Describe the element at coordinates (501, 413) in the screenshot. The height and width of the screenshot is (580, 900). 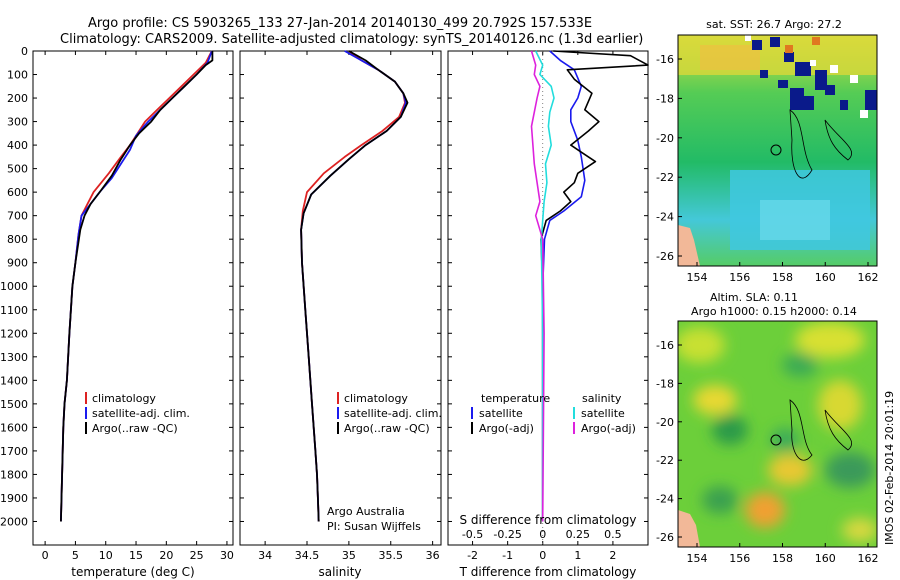
I see `diff-legend-tsat-label: satellite` at that location.